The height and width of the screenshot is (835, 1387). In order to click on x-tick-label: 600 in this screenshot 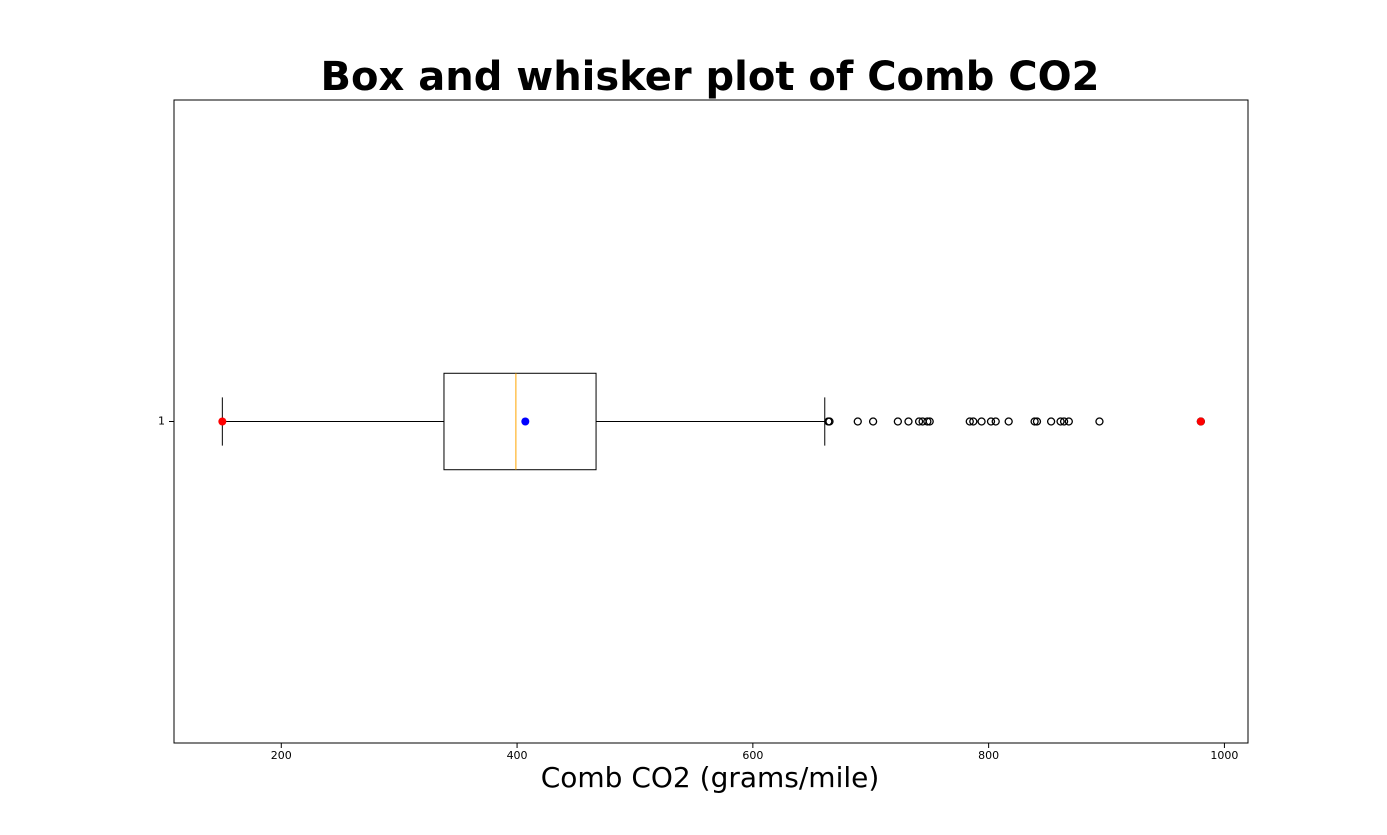, I will do `click(752, 755)`.